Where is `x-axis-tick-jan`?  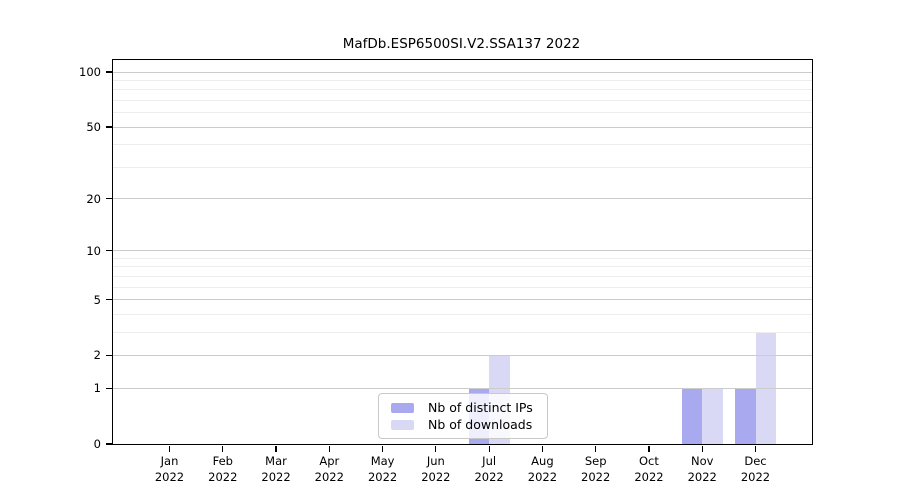
x-axis-tick-jan is located at coordinates (169, 448).